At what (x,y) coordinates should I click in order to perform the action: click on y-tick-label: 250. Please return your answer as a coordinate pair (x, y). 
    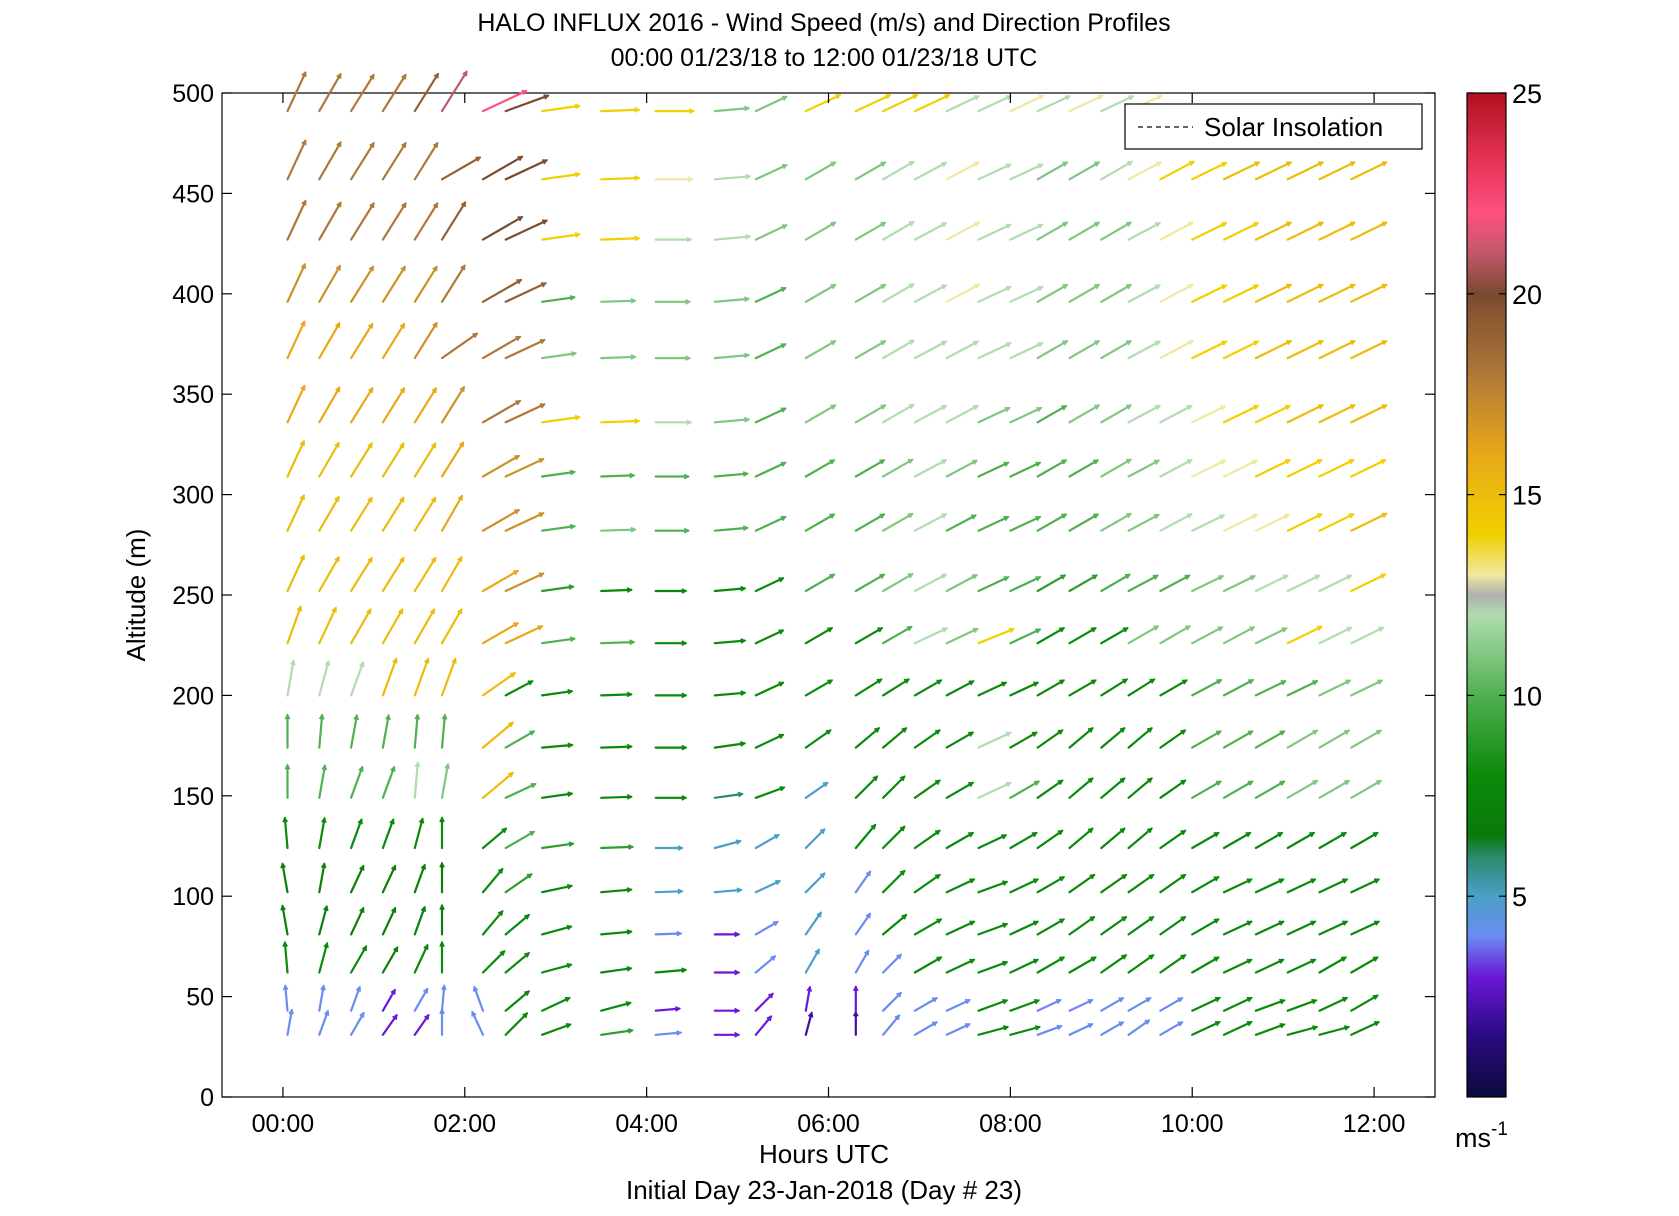
    Looking at the image, I should click on (193, 596).